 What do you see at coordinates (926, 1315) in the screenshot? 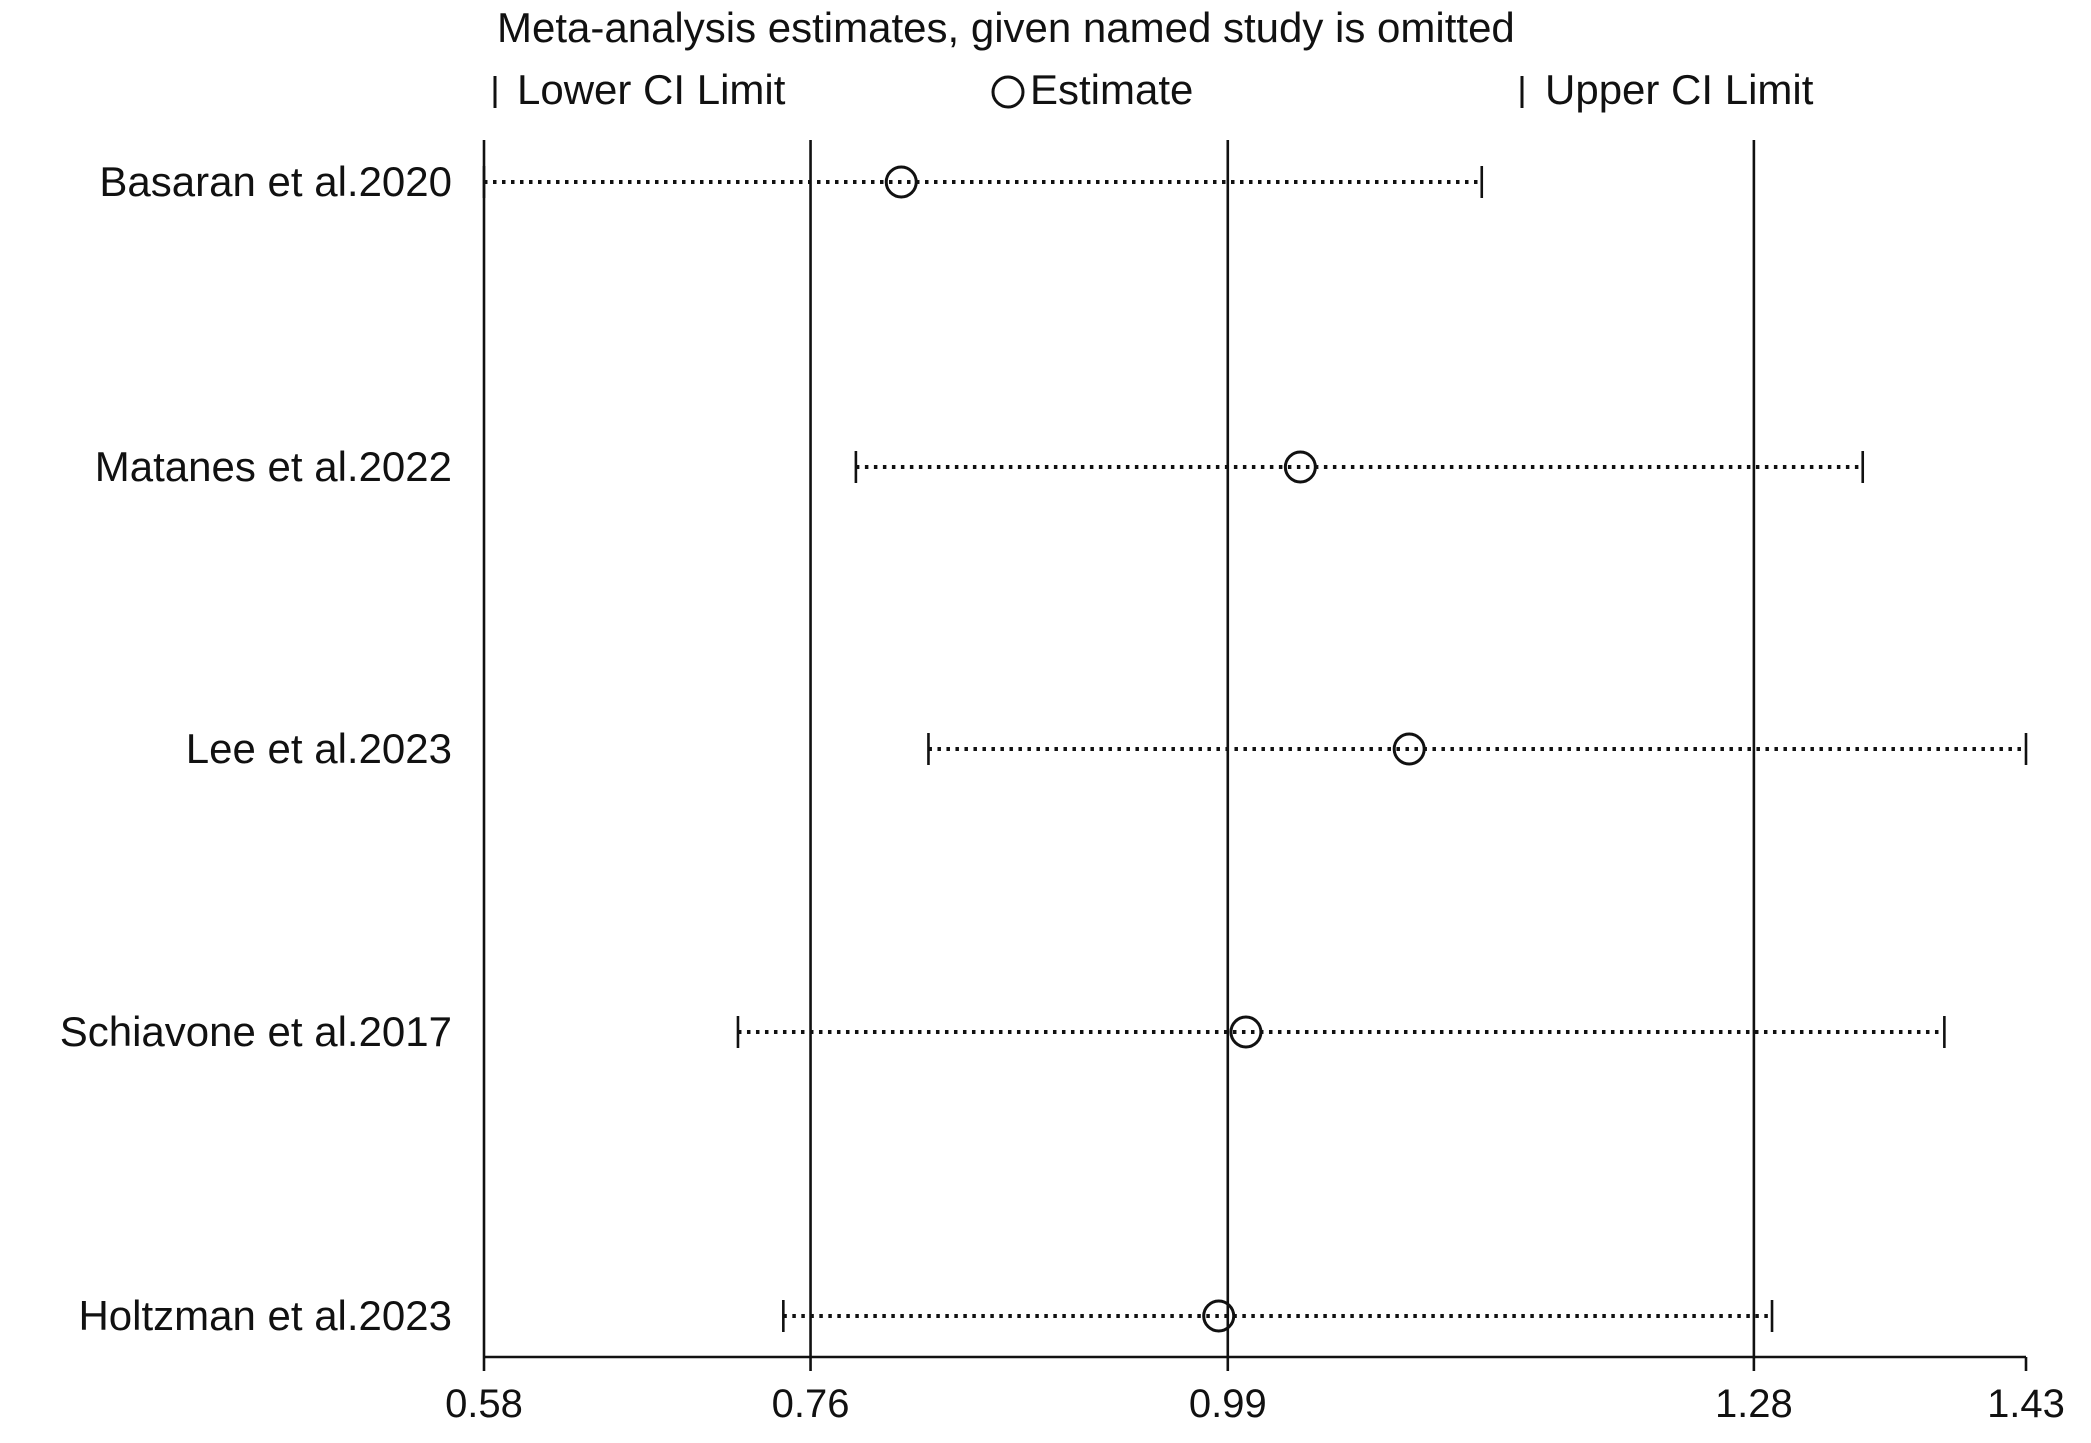
I see `study-row: Holtzman et al.2023` at bounding box center [926, 1315].